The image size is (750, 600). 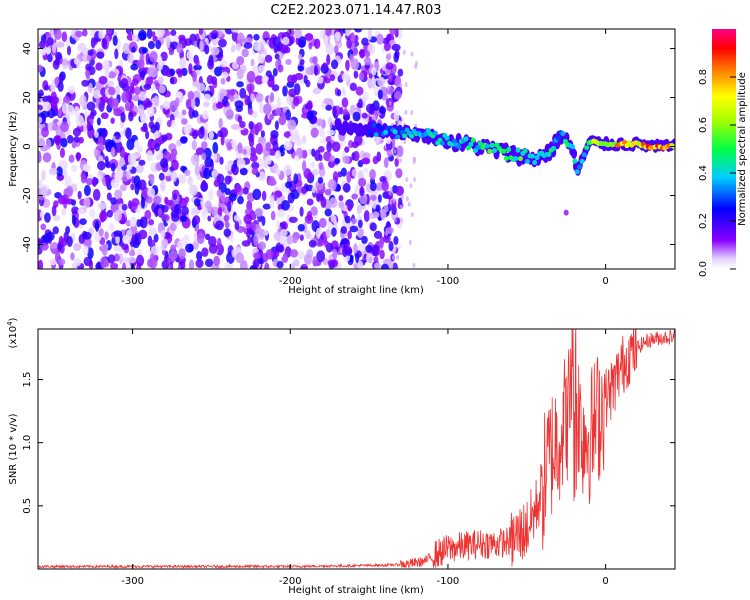 What do you see at coordinates (703, 125) in the screenshot?
I see `colorbar-tick-label: 0.6` at bounding box center [703, 125].